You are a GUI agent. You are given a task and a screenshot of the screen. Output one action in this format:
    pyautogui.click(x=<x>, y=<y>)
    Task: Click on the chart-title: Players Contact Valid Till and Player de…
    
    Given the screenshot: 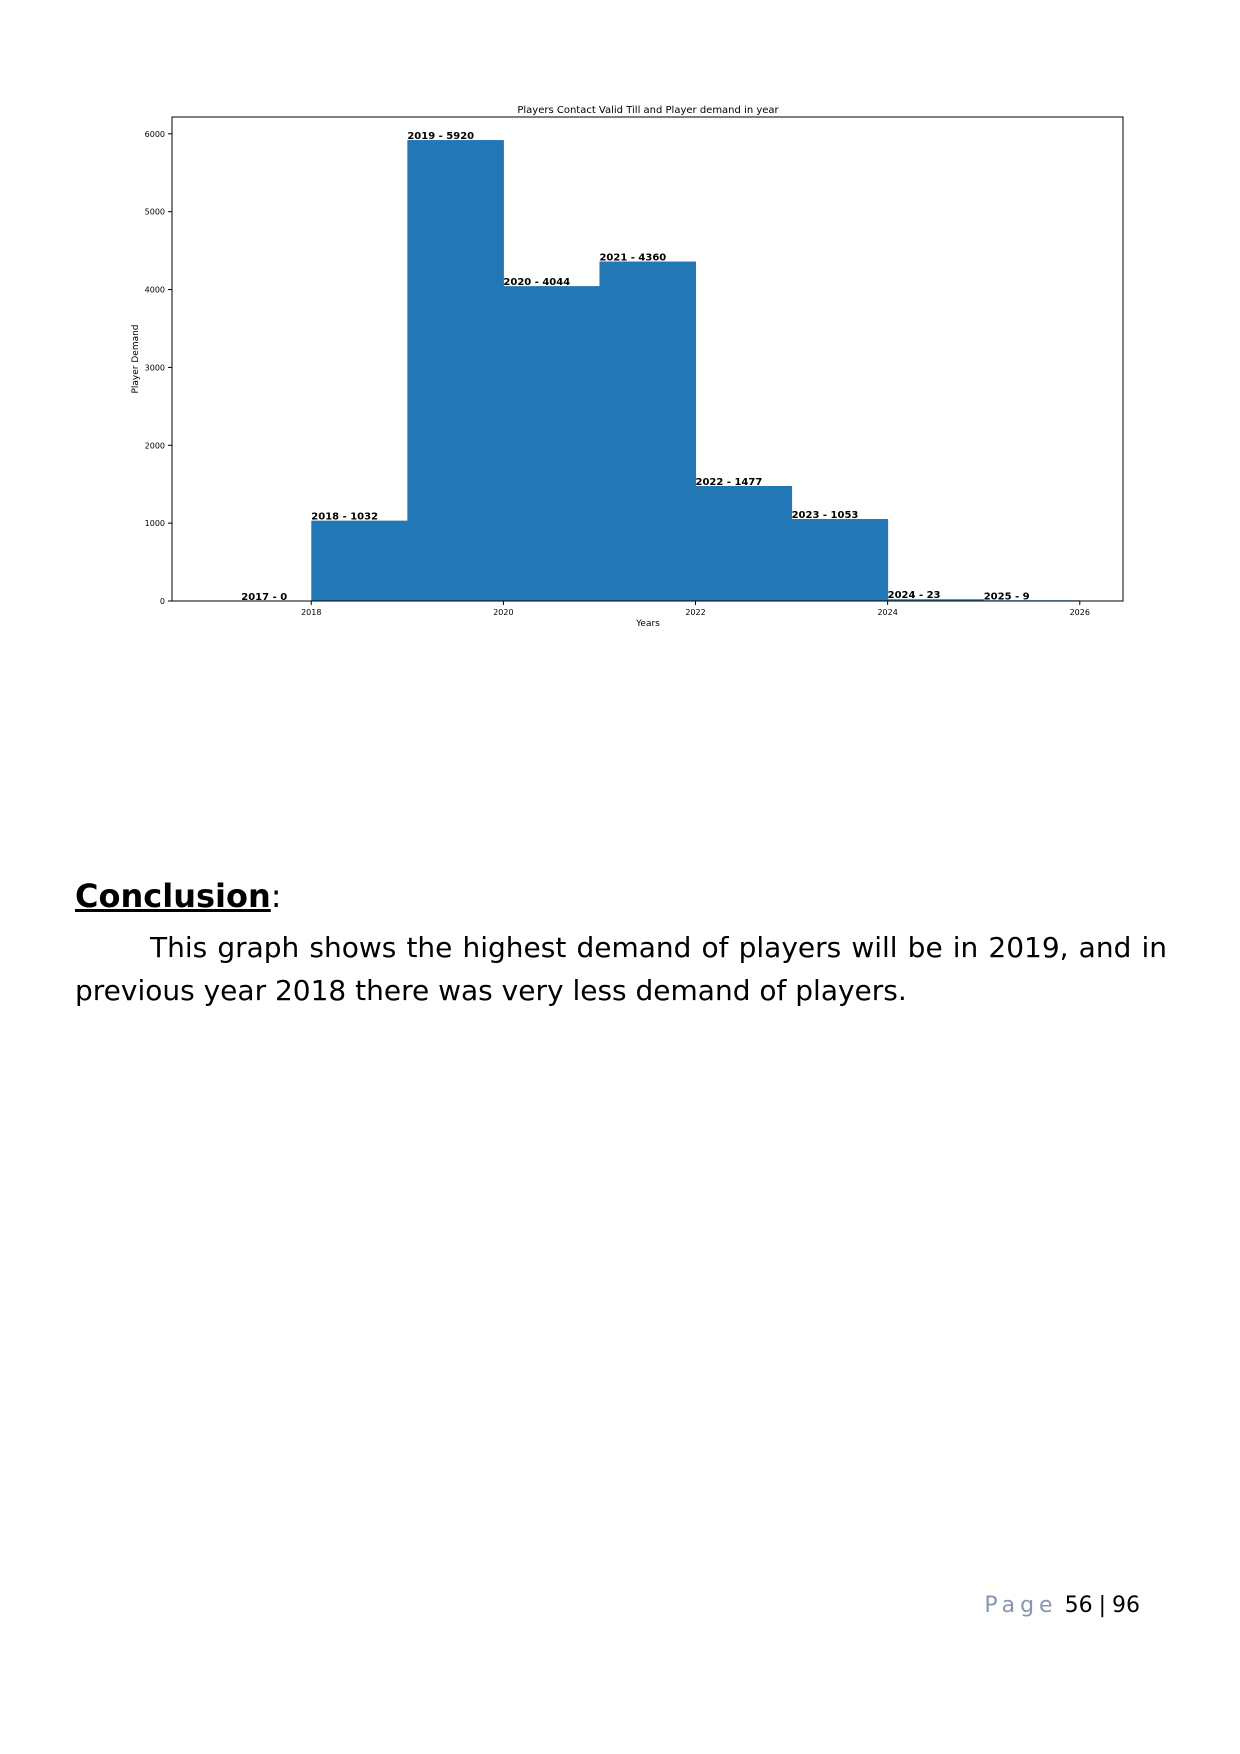 What is the action you would take?
    pyautogui.click(x=648, y=110)
    